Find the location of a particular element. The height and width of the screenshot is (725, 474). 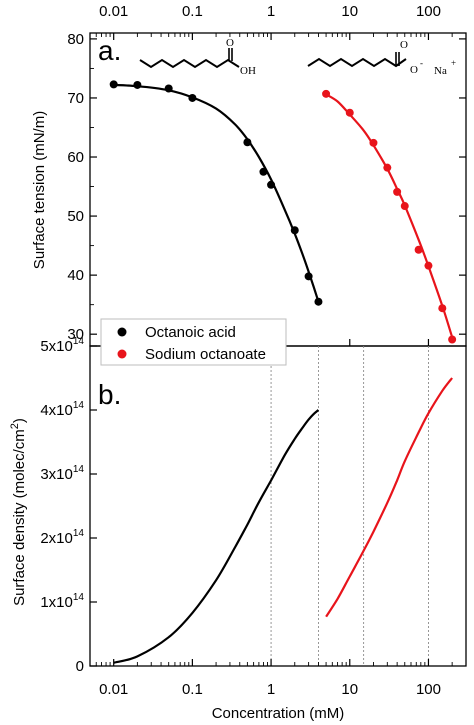

panel-a-y-tick-label: 70 is located at coordinates (75, 98).